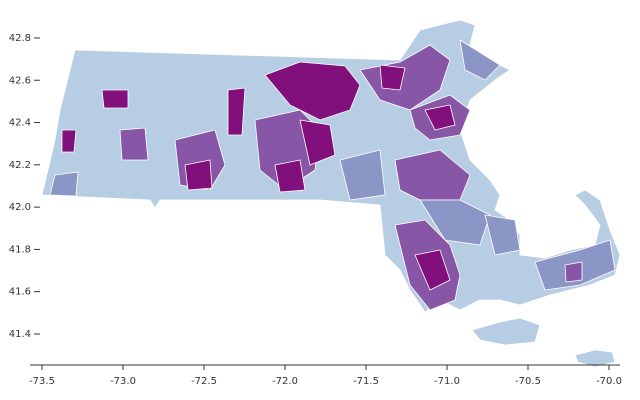 The height and width of the screenshot is (400, 640). What do you see at coordinates (20, 249) in the screenshot?
I see `y-tick-label: 41.8` at bounding box center [20, 249].